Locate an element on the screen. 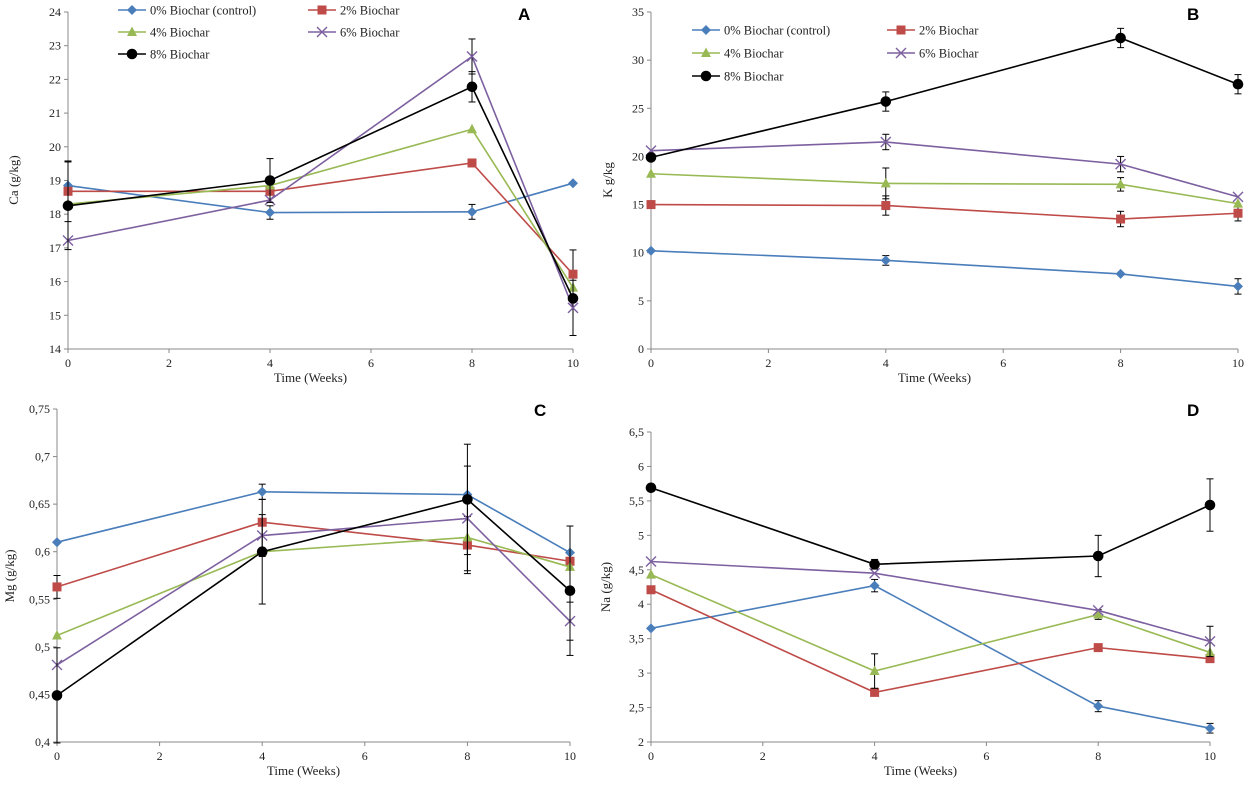  panel-c-series-3-line is located at coordinates (313, 591).